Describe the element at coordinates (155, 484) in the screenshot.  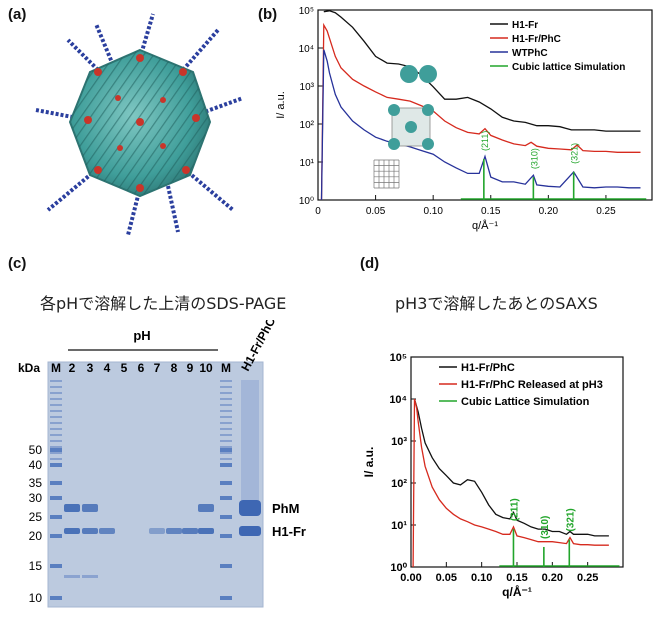
I see `gel-frame` at that location.